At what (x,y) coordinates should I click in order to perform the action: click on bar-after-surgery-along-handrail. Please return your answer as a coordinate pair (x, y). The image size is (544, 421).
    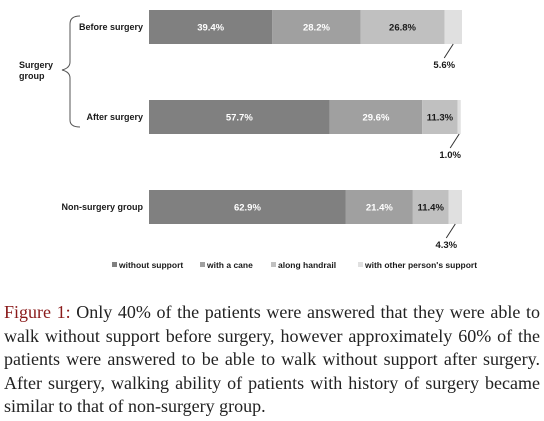
    Looking at the image, I should click on (440, 117).